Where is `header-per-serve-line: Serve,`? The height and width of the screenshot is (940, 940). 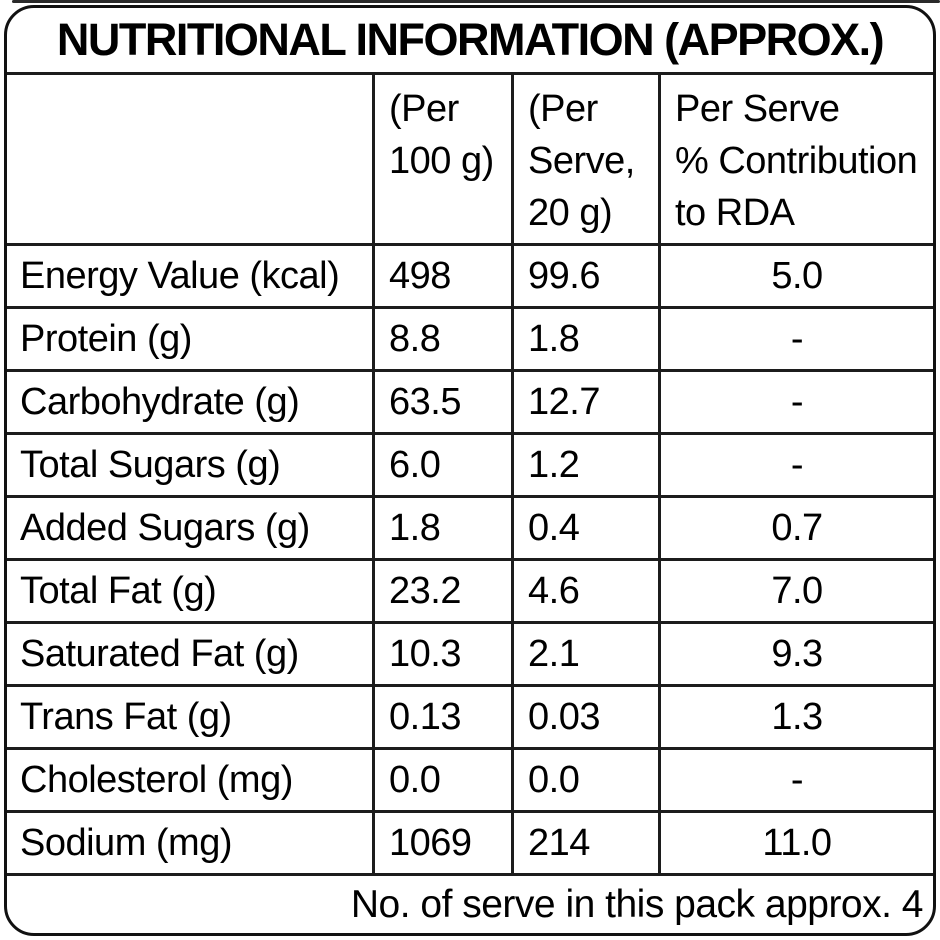 header-per-serve-line: Serve, is located at coordinates (581, 161).